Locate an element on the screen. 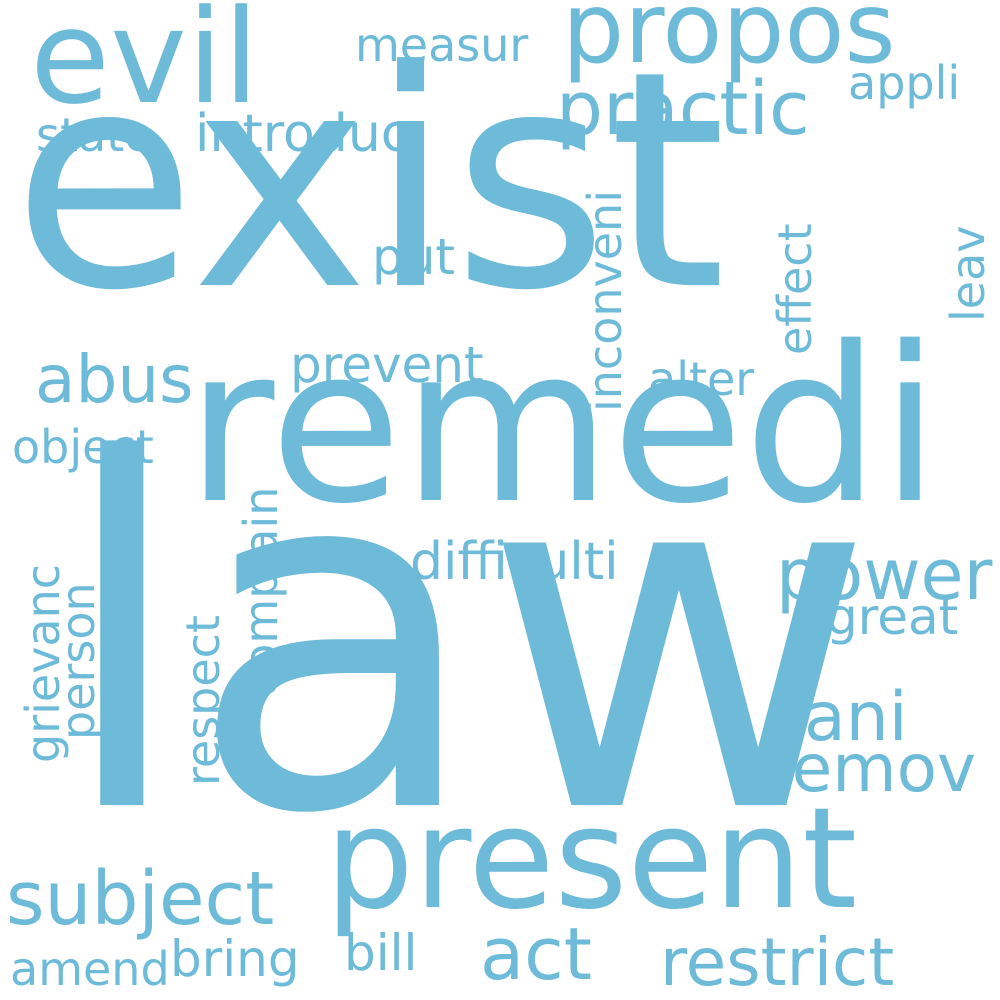 This screenshot has width=1000, height=1000. word-evil: evil is located at coordinates (145, 66).